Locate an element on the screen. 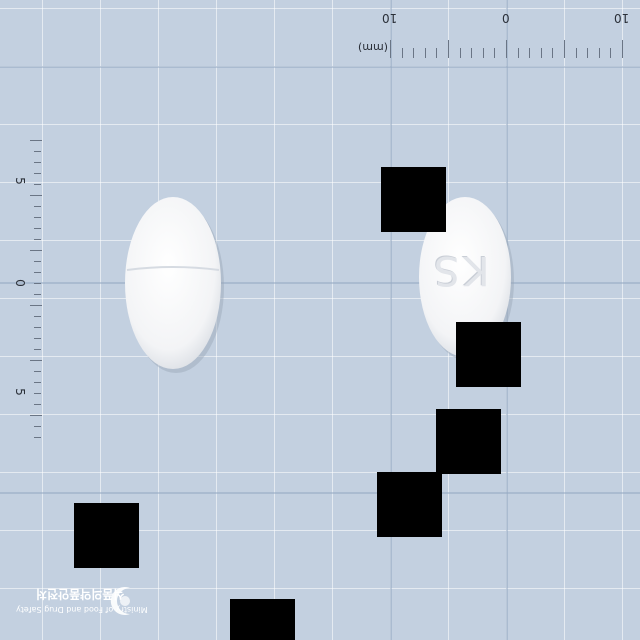  ministry-korean-name: 식품의약품안전처 is located at coordinates (80, 594).